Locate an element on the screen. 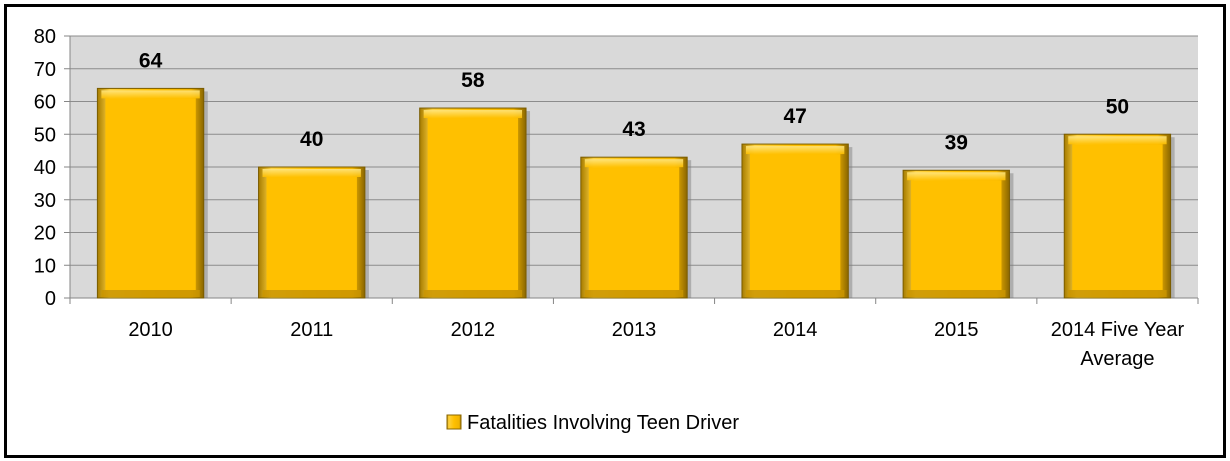 This screenshot has width=1230, height=461. y-axis: 0 10 20 30 40 50 60 70 80 is located at coordinates (52, 168).